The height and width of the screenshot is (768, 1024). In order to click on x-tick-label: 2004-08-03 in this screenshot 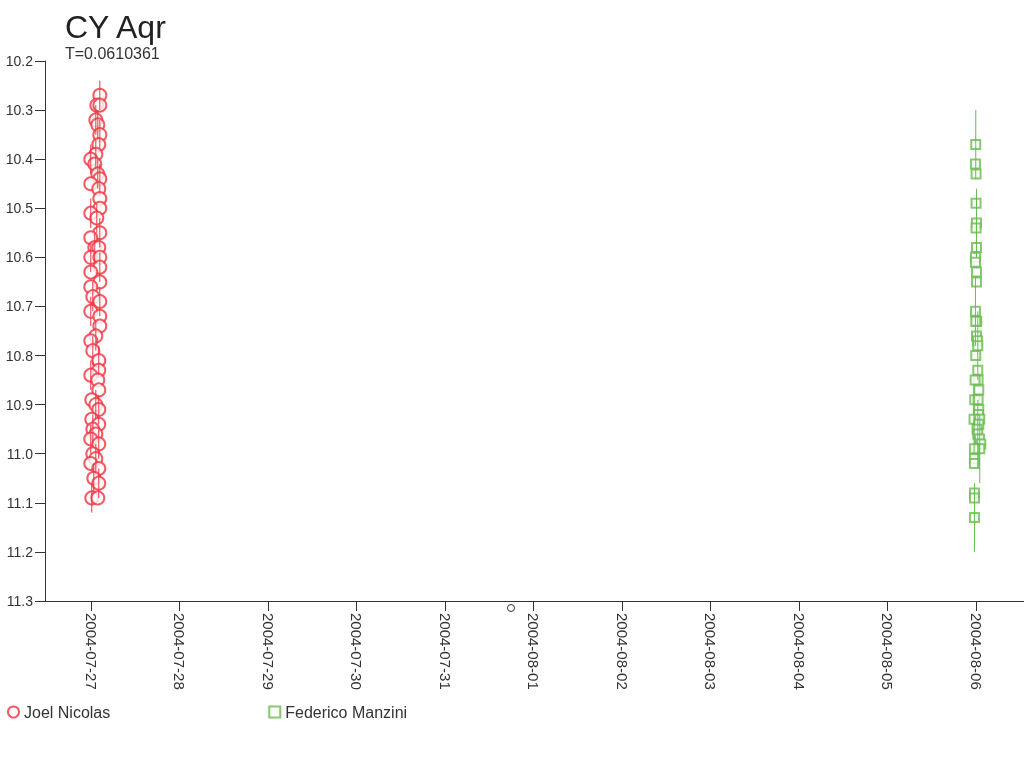, I will do `click(711, 651)`.